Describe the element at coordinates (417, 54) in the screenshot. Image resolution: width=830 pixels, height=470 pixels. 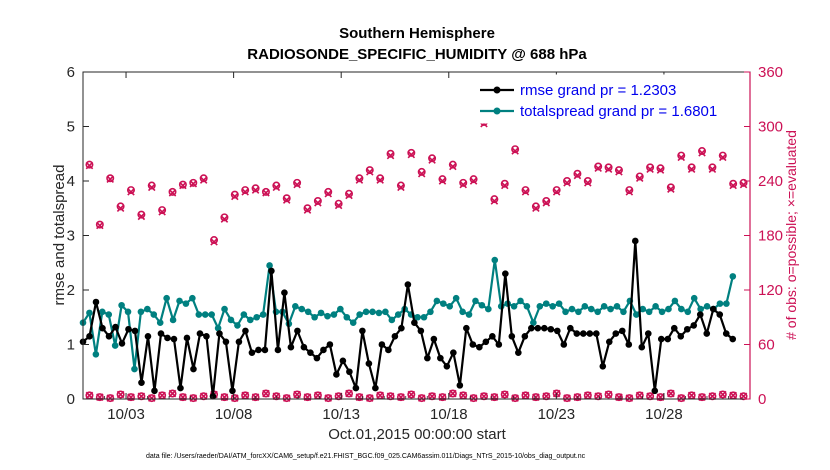
I see `chart-subtitle: RADIOSONDE_SPECIFIC_HUMIDITY @ 688 hPa` at that location.